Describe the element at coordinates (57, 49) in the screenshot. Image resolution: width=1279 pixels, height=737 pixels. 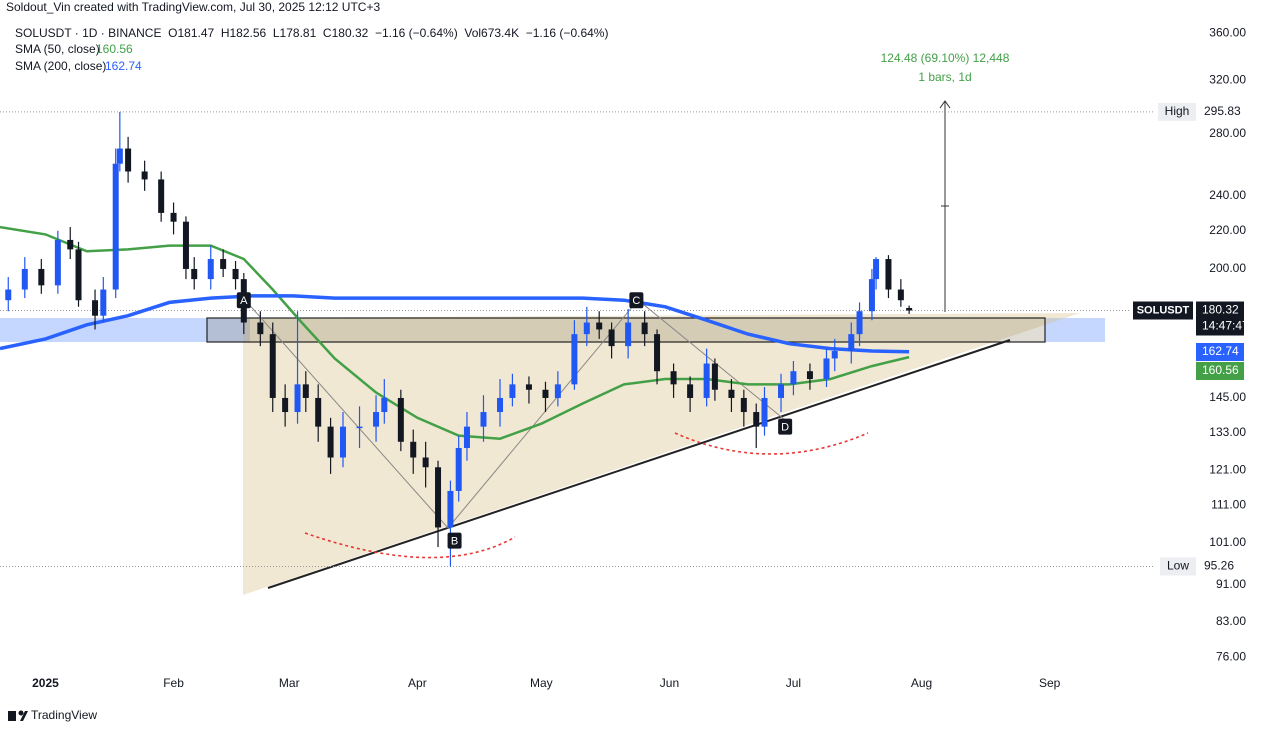
I see `legend-name: SMA (50, close)` at that location.